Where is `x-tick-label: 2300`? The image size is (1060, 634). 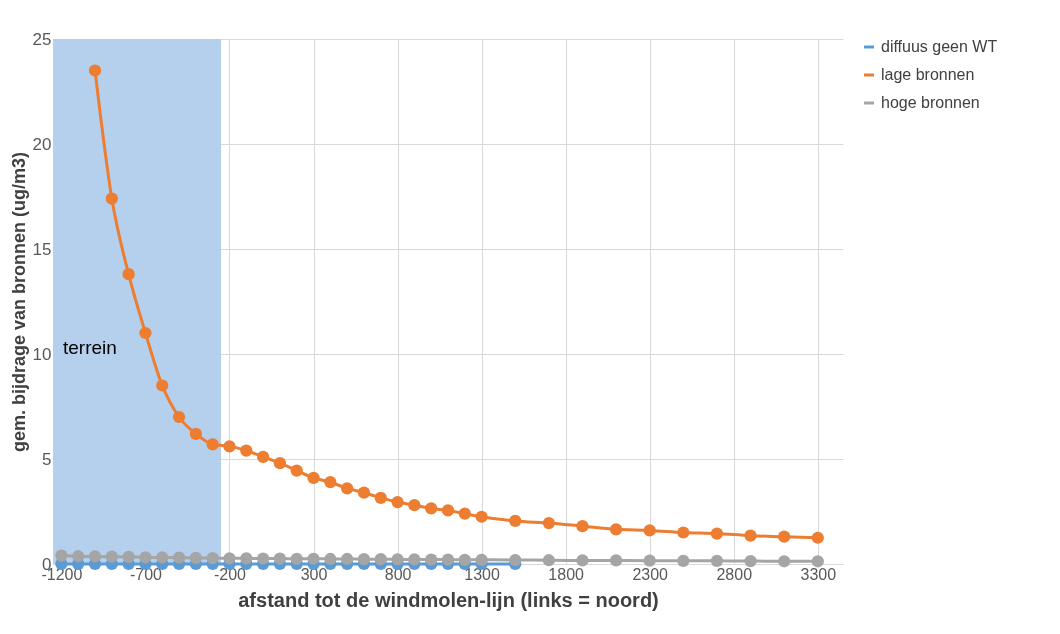 x-tick-label: 2300 is located at coordinates (650, 574).